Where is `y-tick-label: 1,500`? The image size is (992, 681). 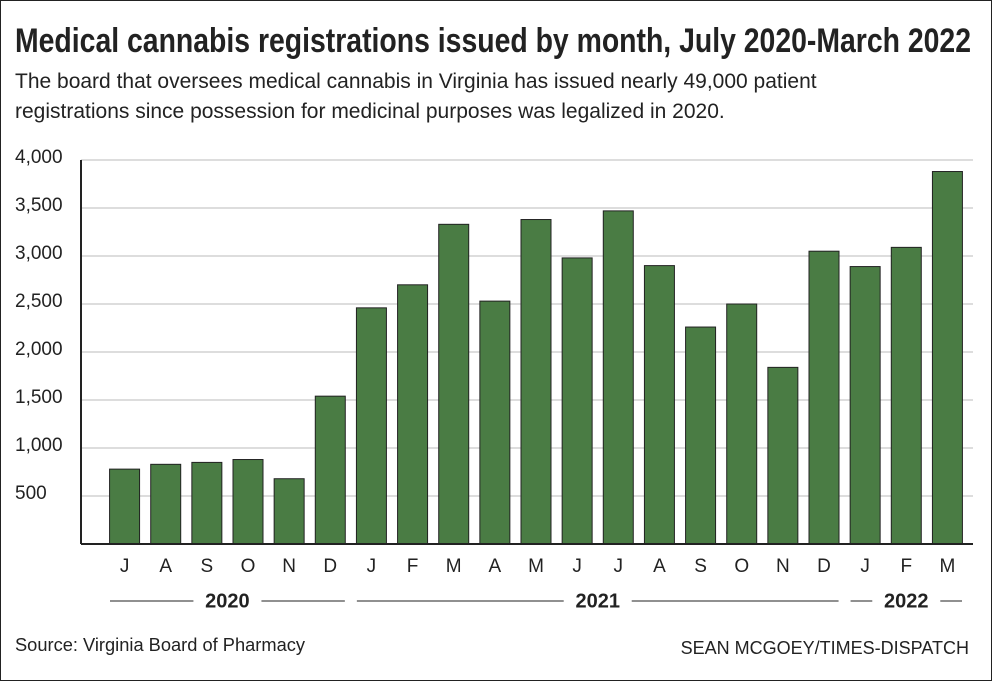 y-tick-label: 1,500 is located at coordinates (39, 397).